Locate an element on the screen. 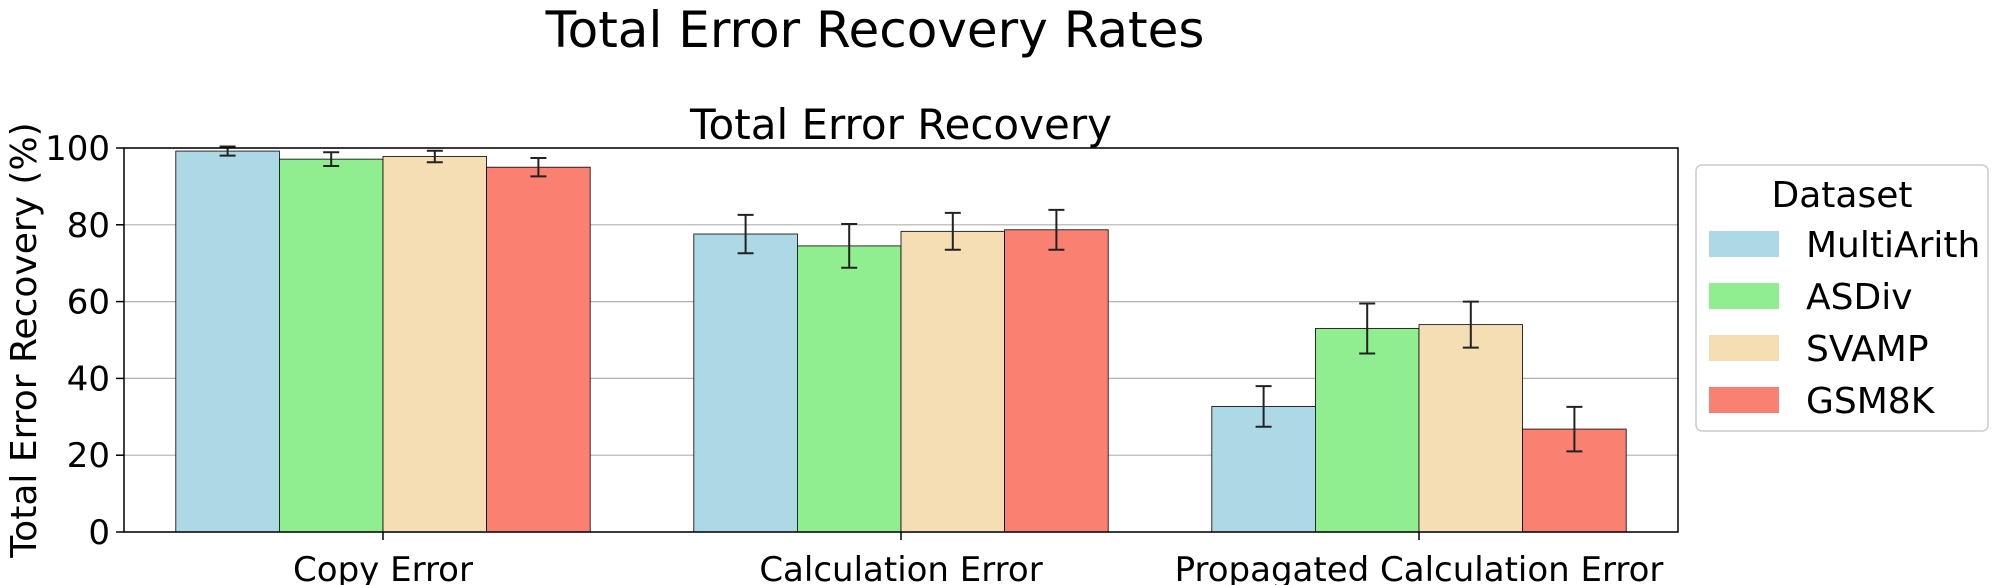 The height and width of the screenshot is (585, 1996). legend-items: MultiArith ASDiv SVAMP GSM8K is located at coordinates (1844, 323).